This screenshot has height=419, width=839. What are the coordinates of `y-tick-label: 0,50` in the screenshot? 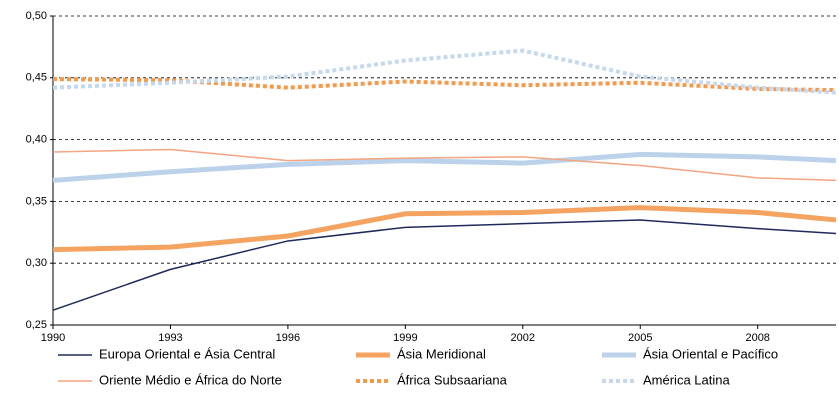 It's located at (36, 16).